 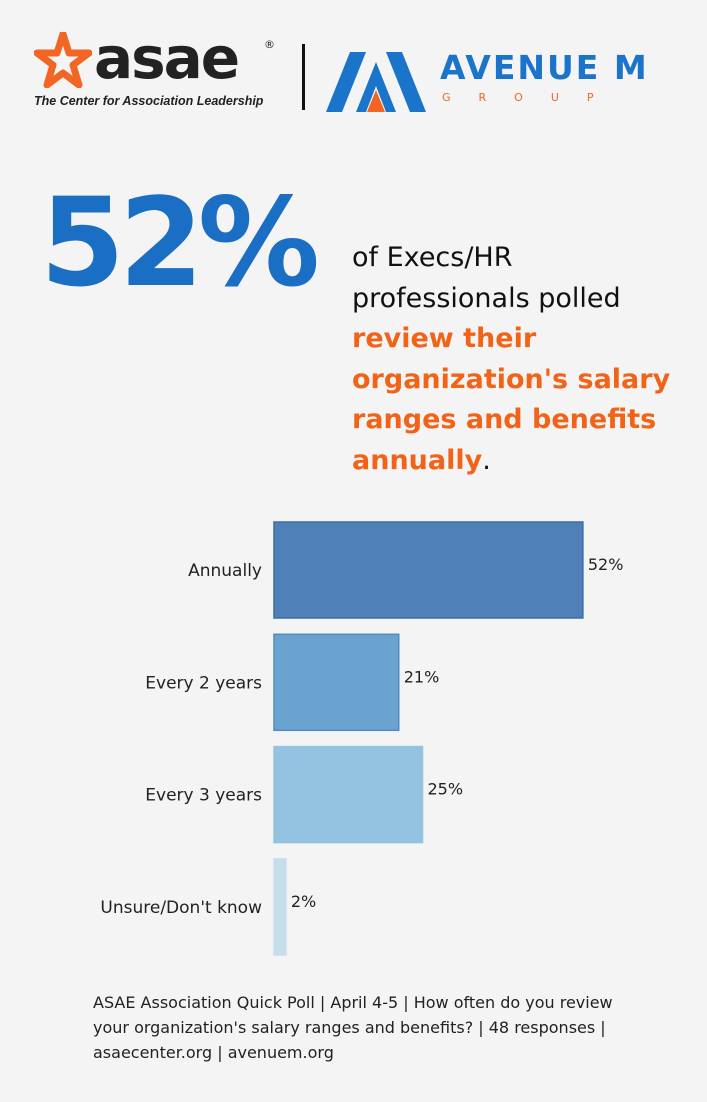 What do you see at coordinates (446, 789) in the screenshot?
I see `value-label: 25%` at bounding box center [446, 789].